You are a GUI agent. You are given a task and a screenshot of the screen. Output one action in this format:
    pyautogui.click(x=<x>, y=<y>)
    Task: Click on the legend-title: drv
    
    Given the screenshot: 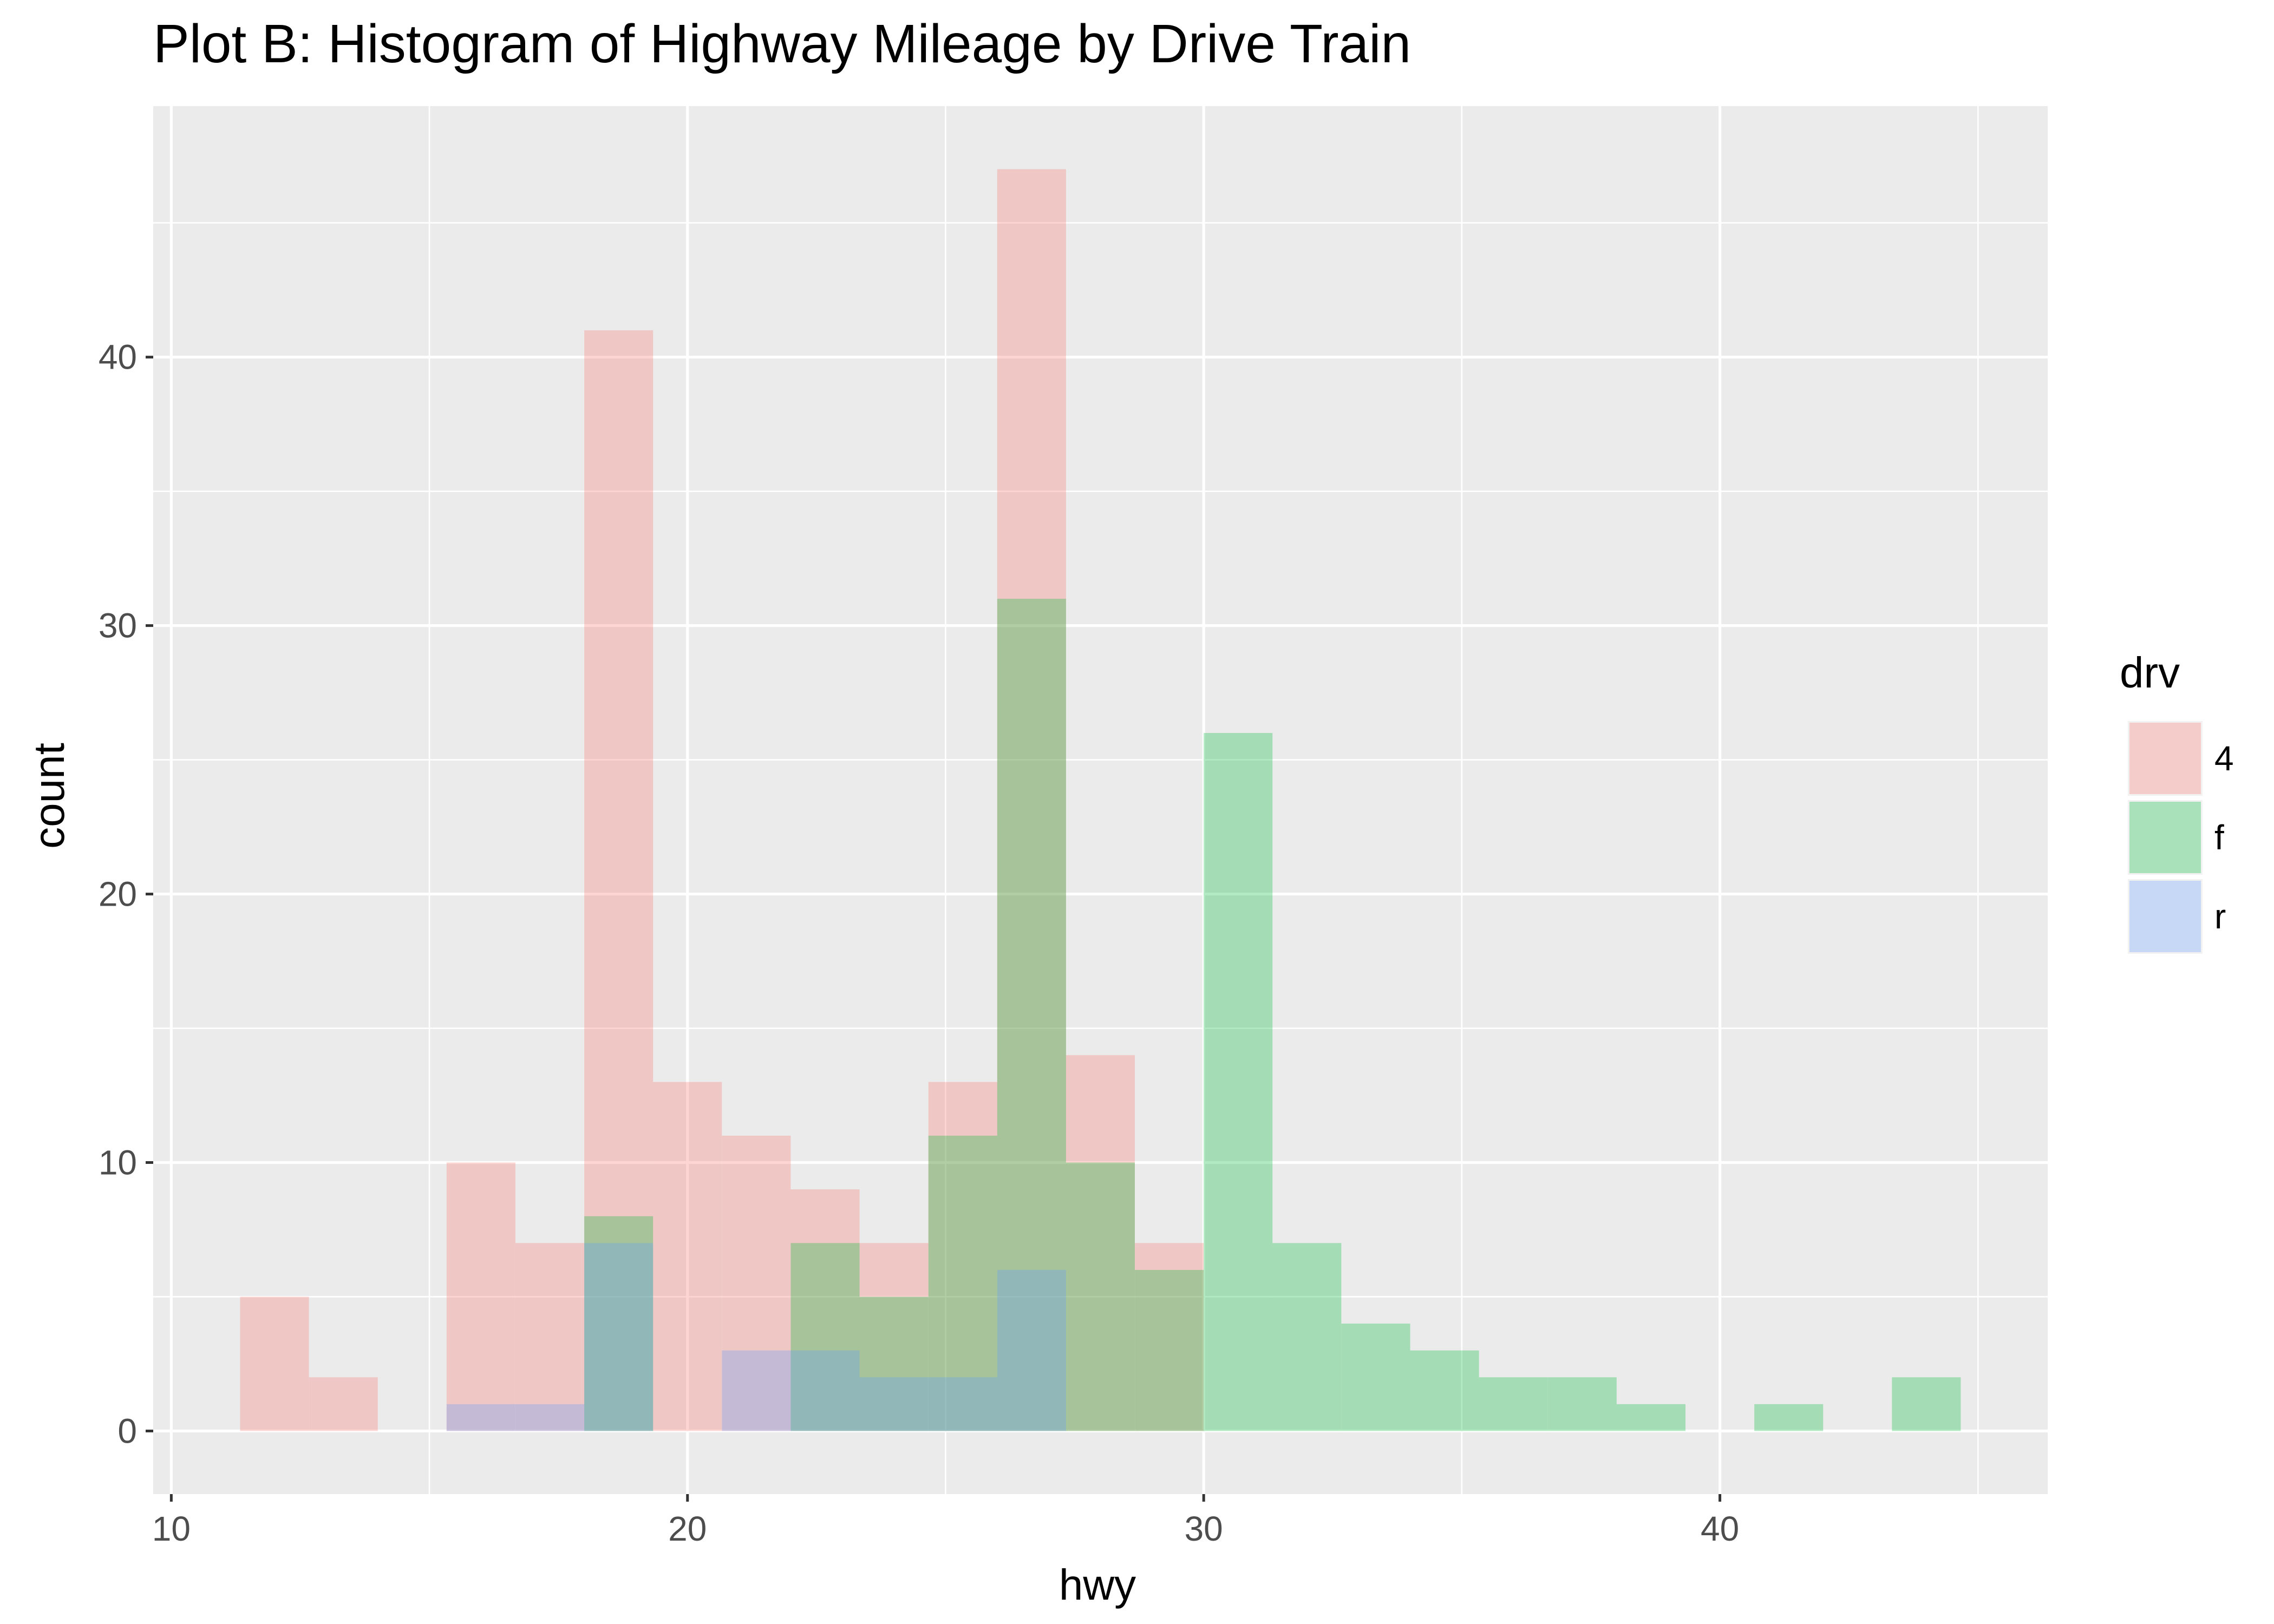 What is the action you would take?
    pyautogui.click(x=2150, y=673)
    